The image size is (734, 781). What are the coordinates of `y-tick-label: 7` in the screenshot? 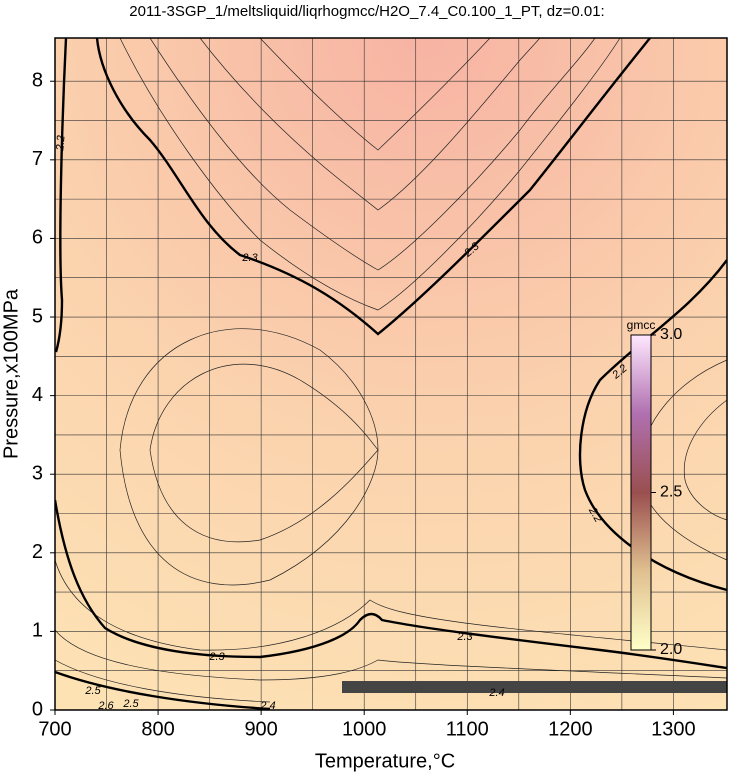 It's located at (37, 159).